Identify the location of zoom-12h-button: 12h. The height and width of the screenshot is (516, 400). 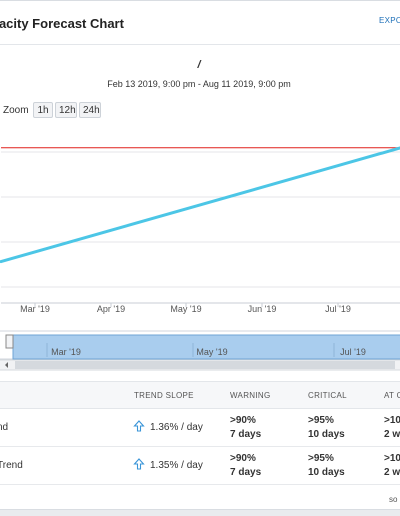
(66, 110).